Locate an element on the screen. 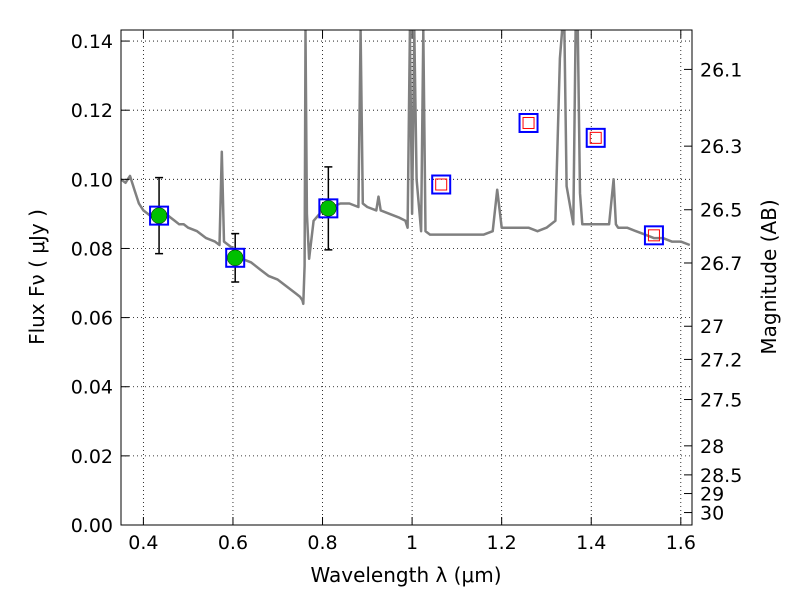 Image resolution: width=800 pixels, height=600 pixels. right-tick-label: 26.5 is located at coordinates (721, 211).